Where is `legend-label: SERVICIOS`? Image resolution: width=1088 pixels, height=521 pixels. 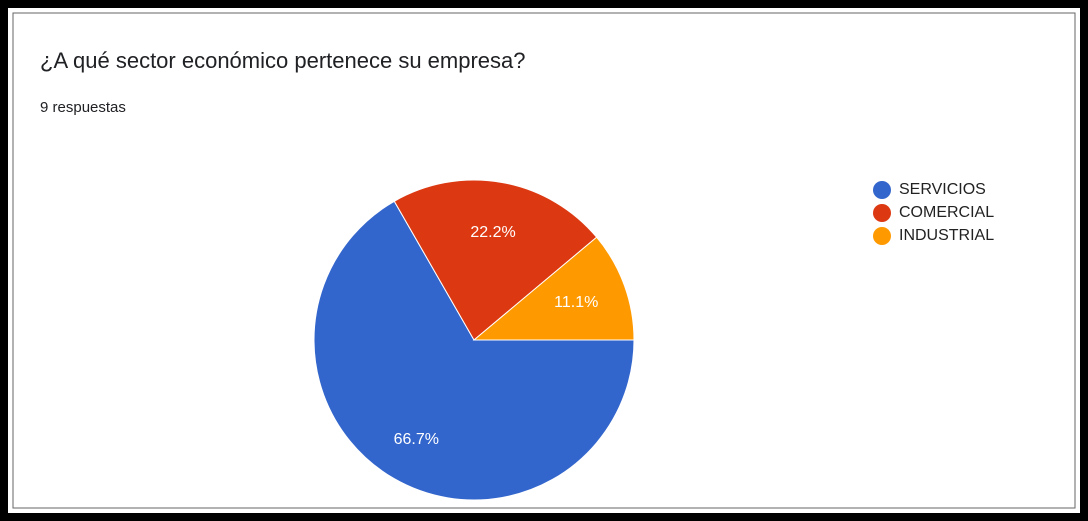
legend-label: SERVICIOS is located at coordinates (942, 189).